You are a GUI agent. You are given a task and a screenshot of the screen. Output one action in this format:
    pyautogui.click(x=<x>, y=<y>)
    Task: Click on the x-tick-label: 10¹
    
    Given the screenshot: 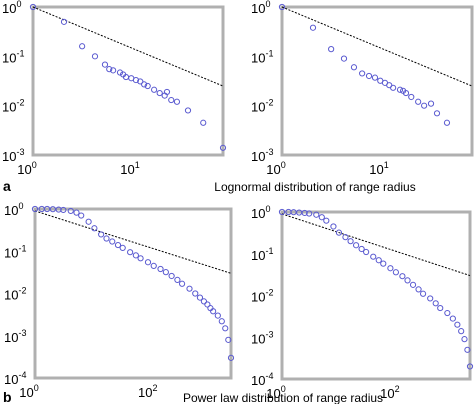 What is the action you would take?
    pyautogui.click(x=378, y=168)
    